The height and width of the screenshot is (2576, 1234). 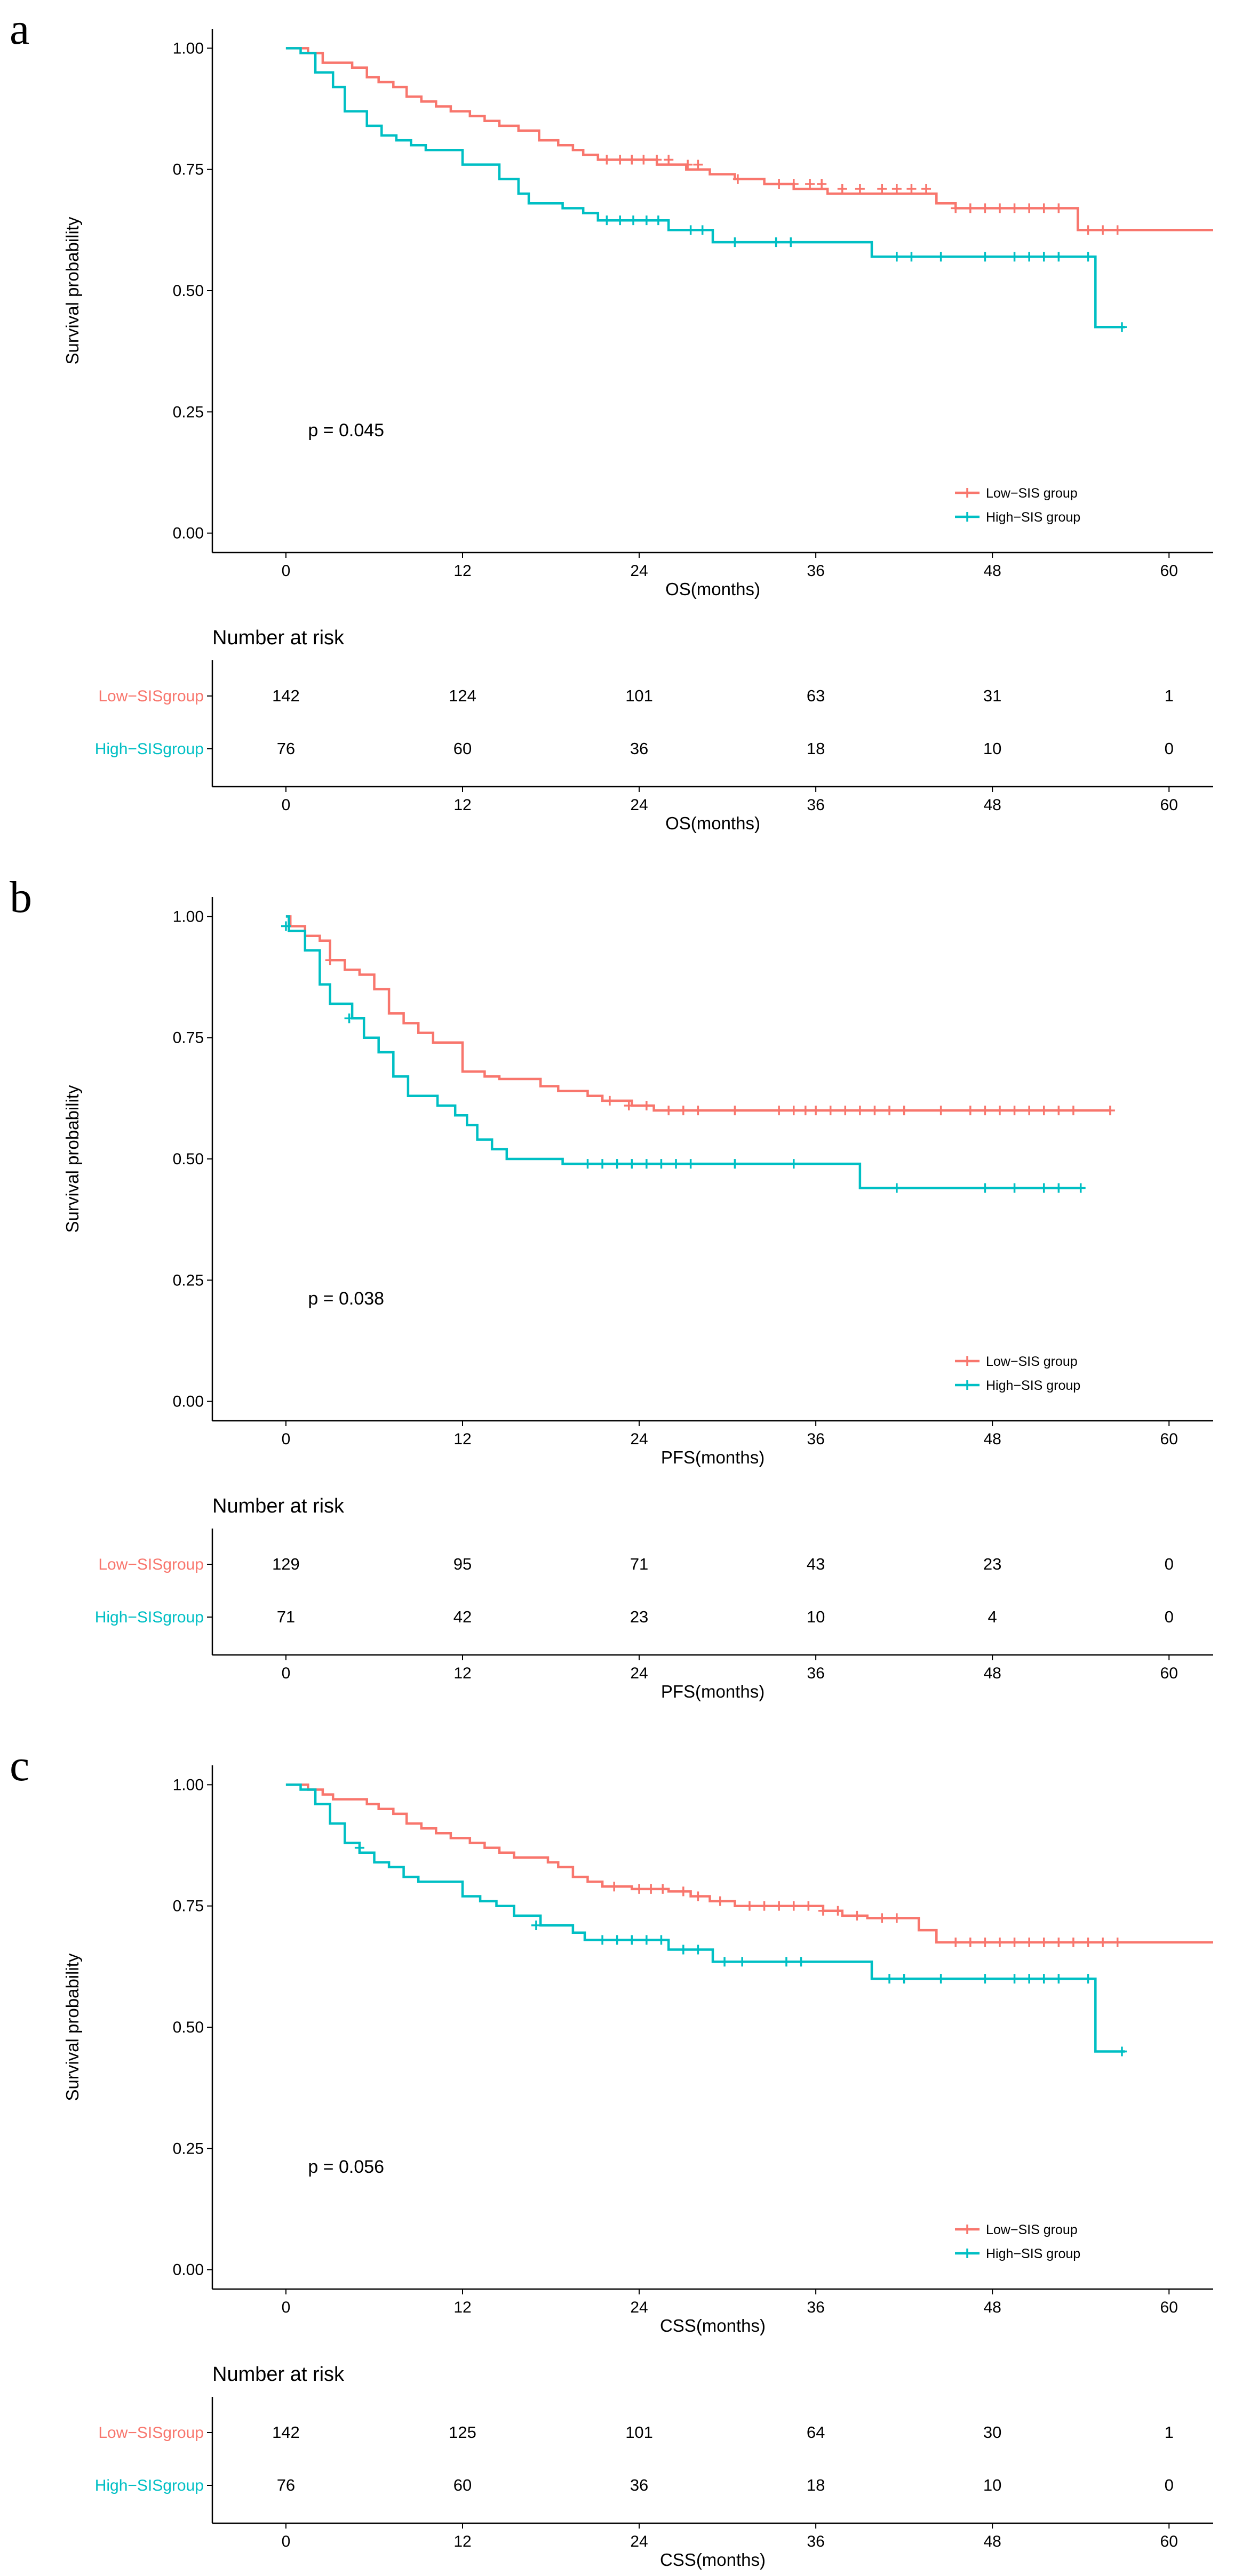 I want to click on risk-table-title: Number at risk, so click(x=278, y=2374).